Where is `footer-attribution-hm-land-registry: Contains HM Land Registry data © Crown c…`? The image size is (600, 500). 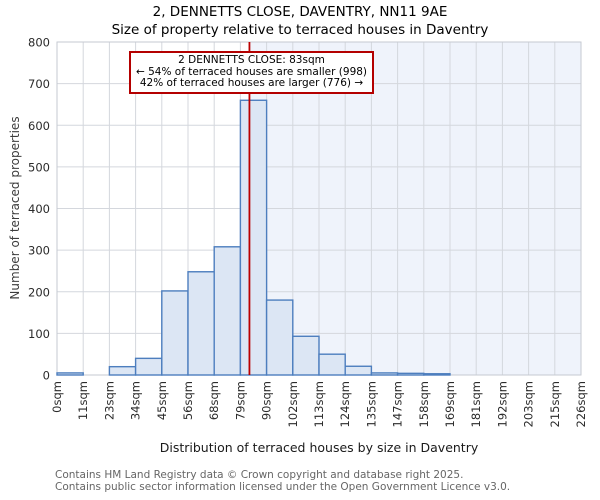
footer-attribution-hm-land-registry: Contains HM Land Registry data © Crown c… is located at coordinates (259, 475).